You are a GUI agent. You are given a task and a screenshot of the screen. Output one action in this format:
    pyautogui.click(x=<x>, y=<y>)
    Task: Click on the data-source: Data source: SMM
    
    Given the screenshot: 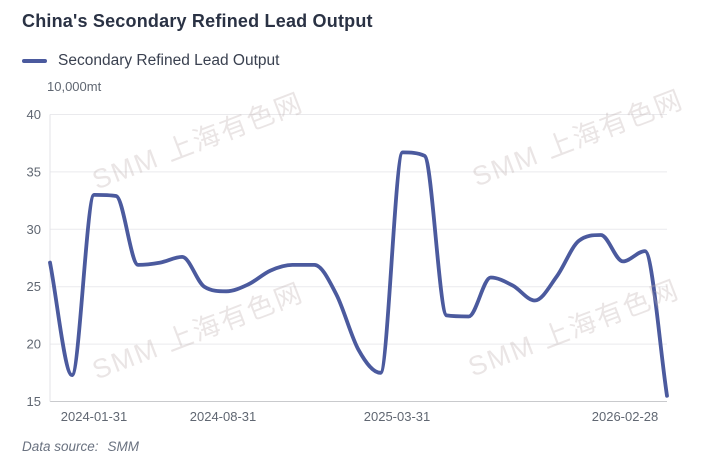 What is the action you would take?
    pyautogui.click(x=80, y=446)
    